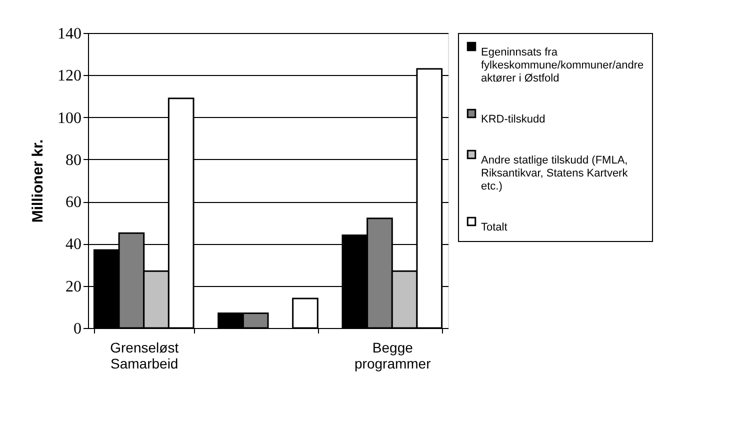  I want to click on y-tick-label: 40, so click(74, 245).